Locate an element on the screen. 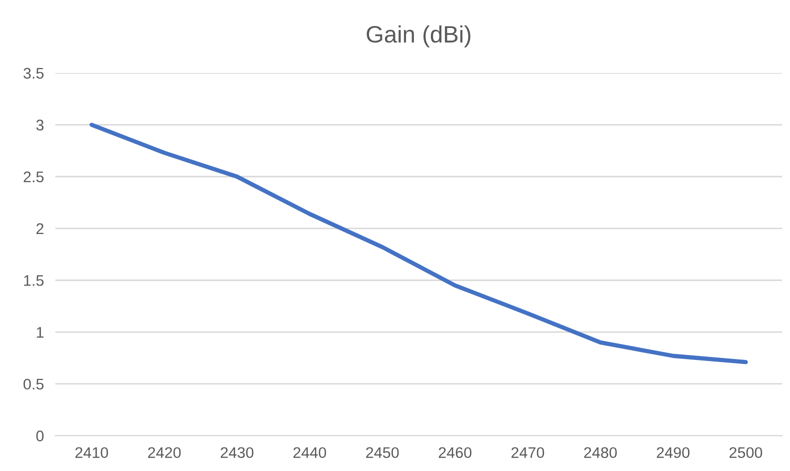 This screenshot has width=790, height=471. x-tick-label: 2500 is located at coordinates (746, 452).